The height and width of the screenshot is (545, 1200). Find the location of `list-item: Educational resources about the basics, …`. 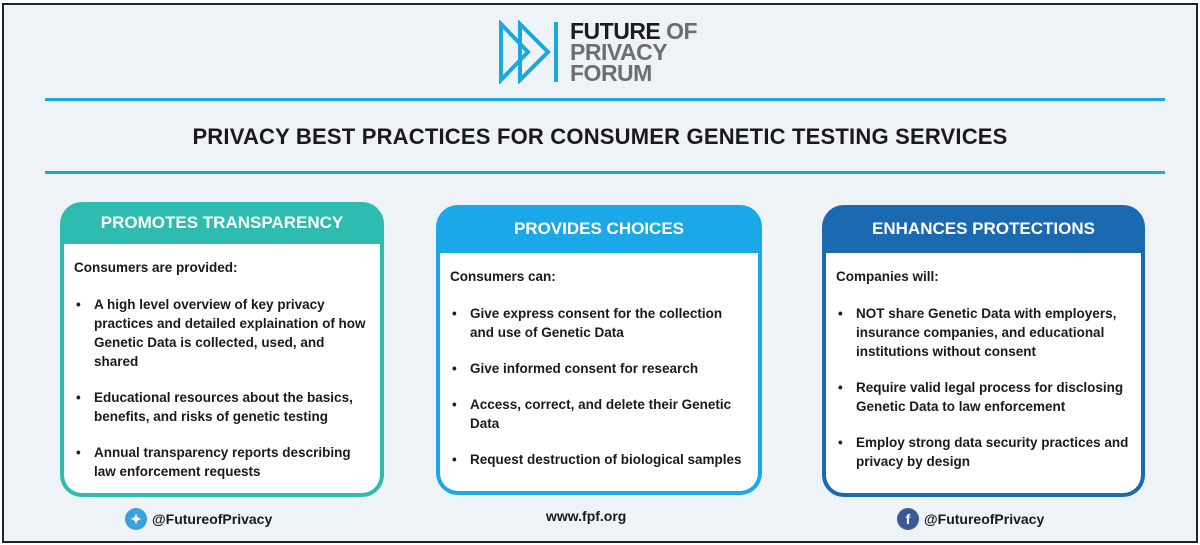

list-item: Educational resources about the basics, … is located at coordinates (222, 407).